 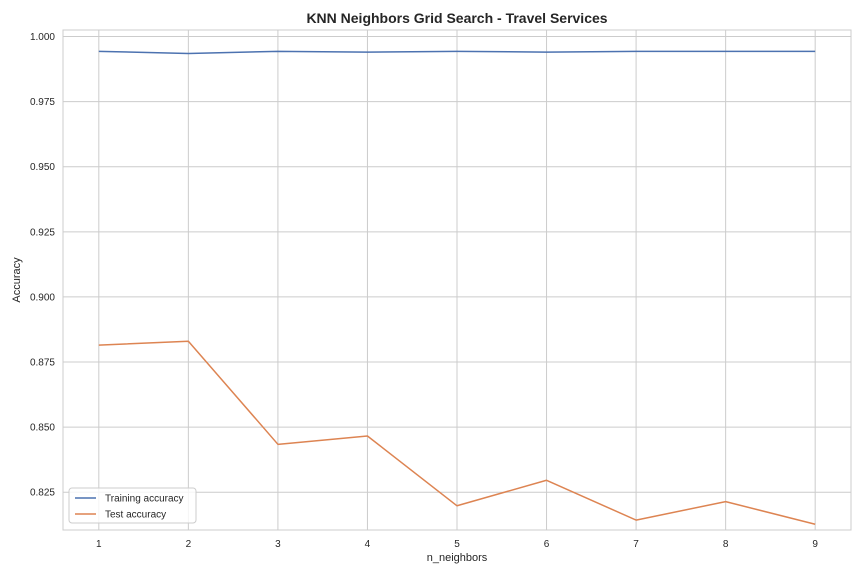 I want to click on x-tick-label: 4, so click(x=368, y=544).